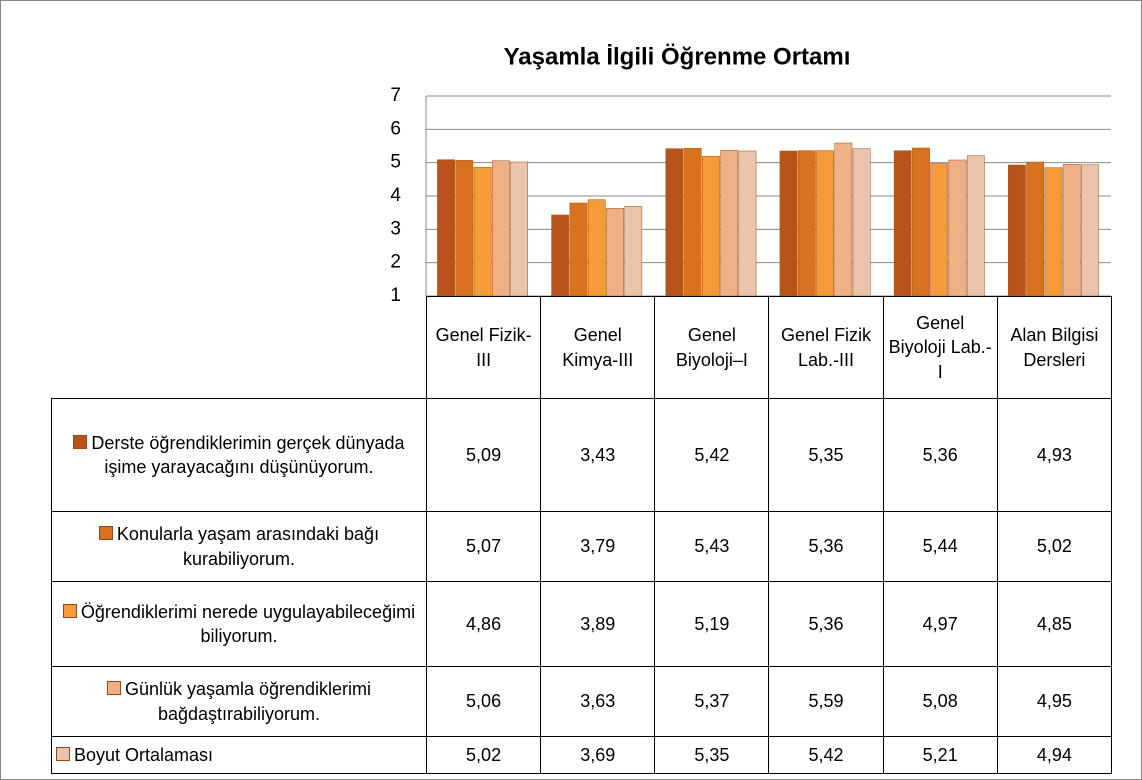  Describe the element at coordinates (483, 701) in the screenshot. I see `value-cell: 5,06` at that location.